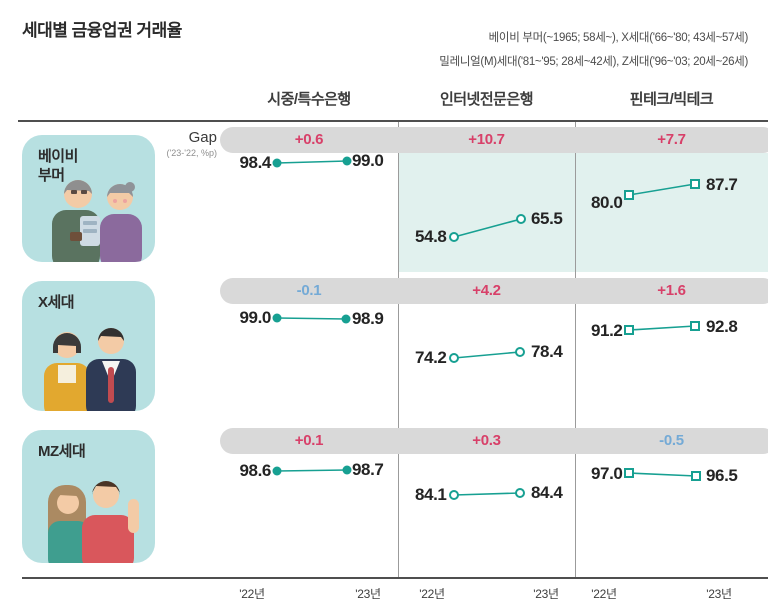 The height and width of the screenshot is (609, 768). Describe the element at coordinates (368, 469) in the screenshot. I see `value-2023: 98.7` at that location.